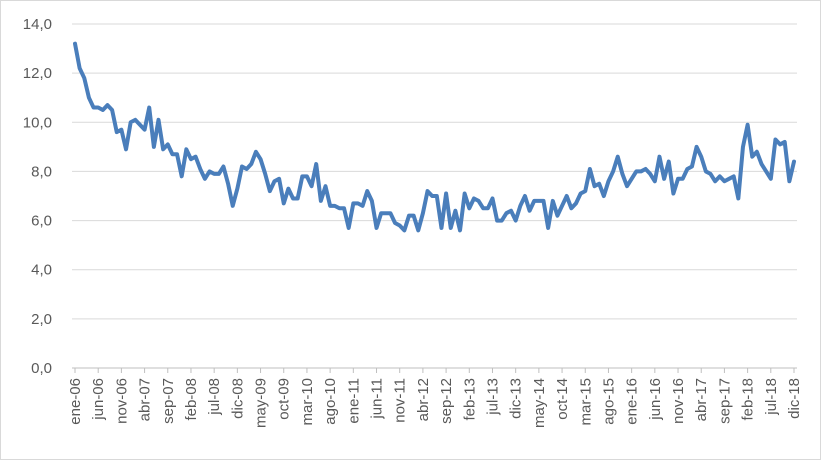 The image size is (821, 460). What do you see at coordinates (41, 368) in the screenshot?
I see `y-tick-label: 0,0` at bounding box center [41, 368].